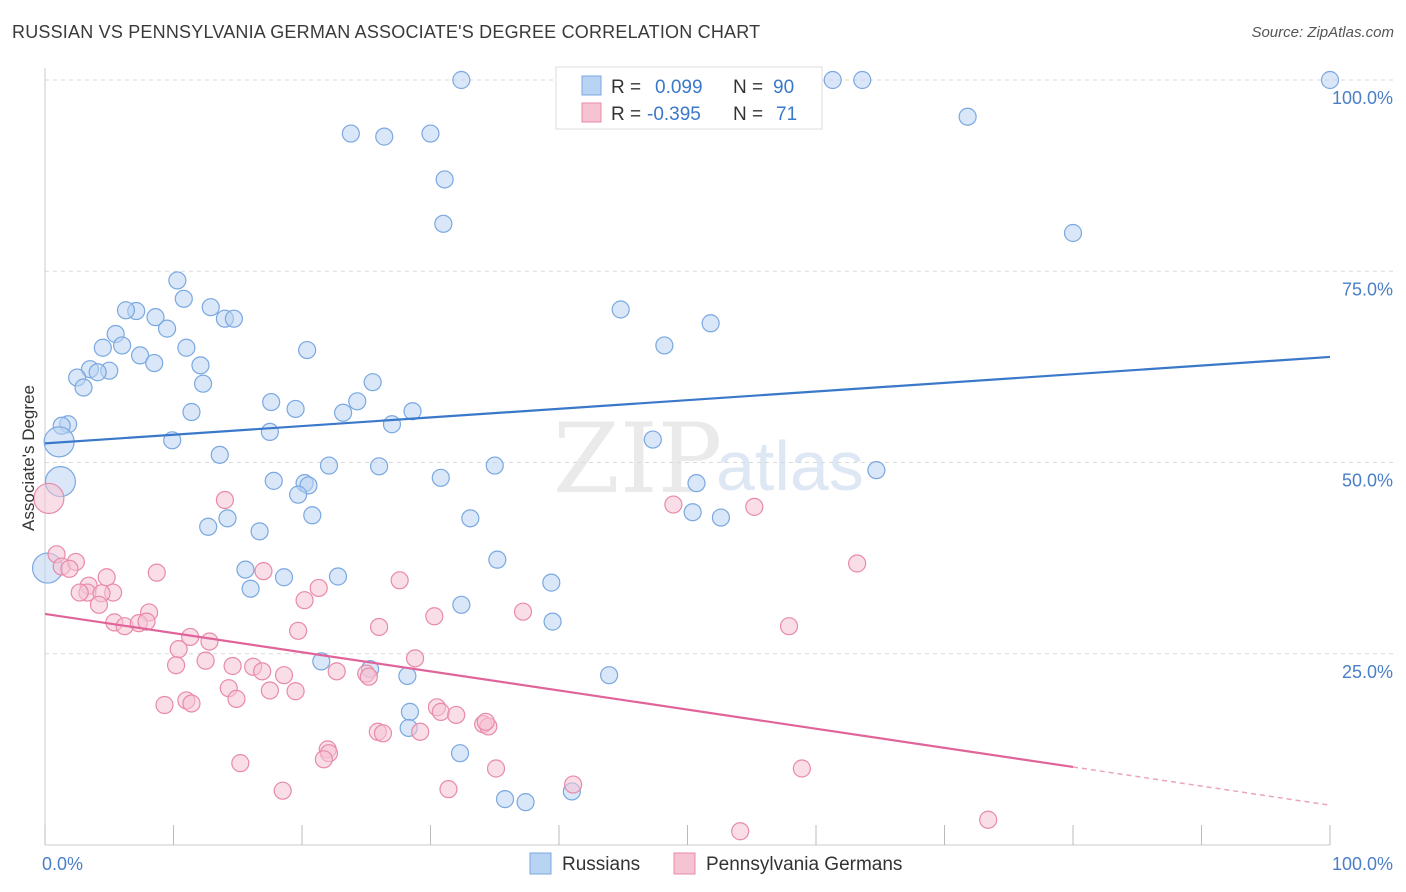 The width and height of the screenshot is (1406, 892). I want to click on x-tick-label: 0.0%, so click(62, 864).